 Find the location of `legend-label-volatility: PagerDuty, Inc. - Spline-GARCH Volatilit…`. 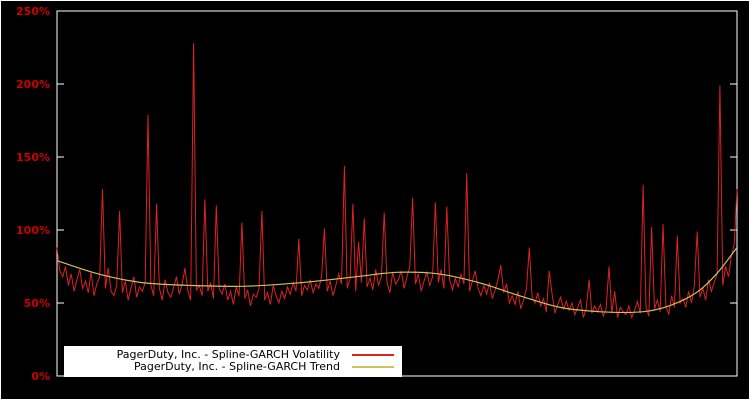

legend-label-volatility: PagerDuty, Inc. - Spline-GARCH Volatilit… is located at coordinates (228, 354).